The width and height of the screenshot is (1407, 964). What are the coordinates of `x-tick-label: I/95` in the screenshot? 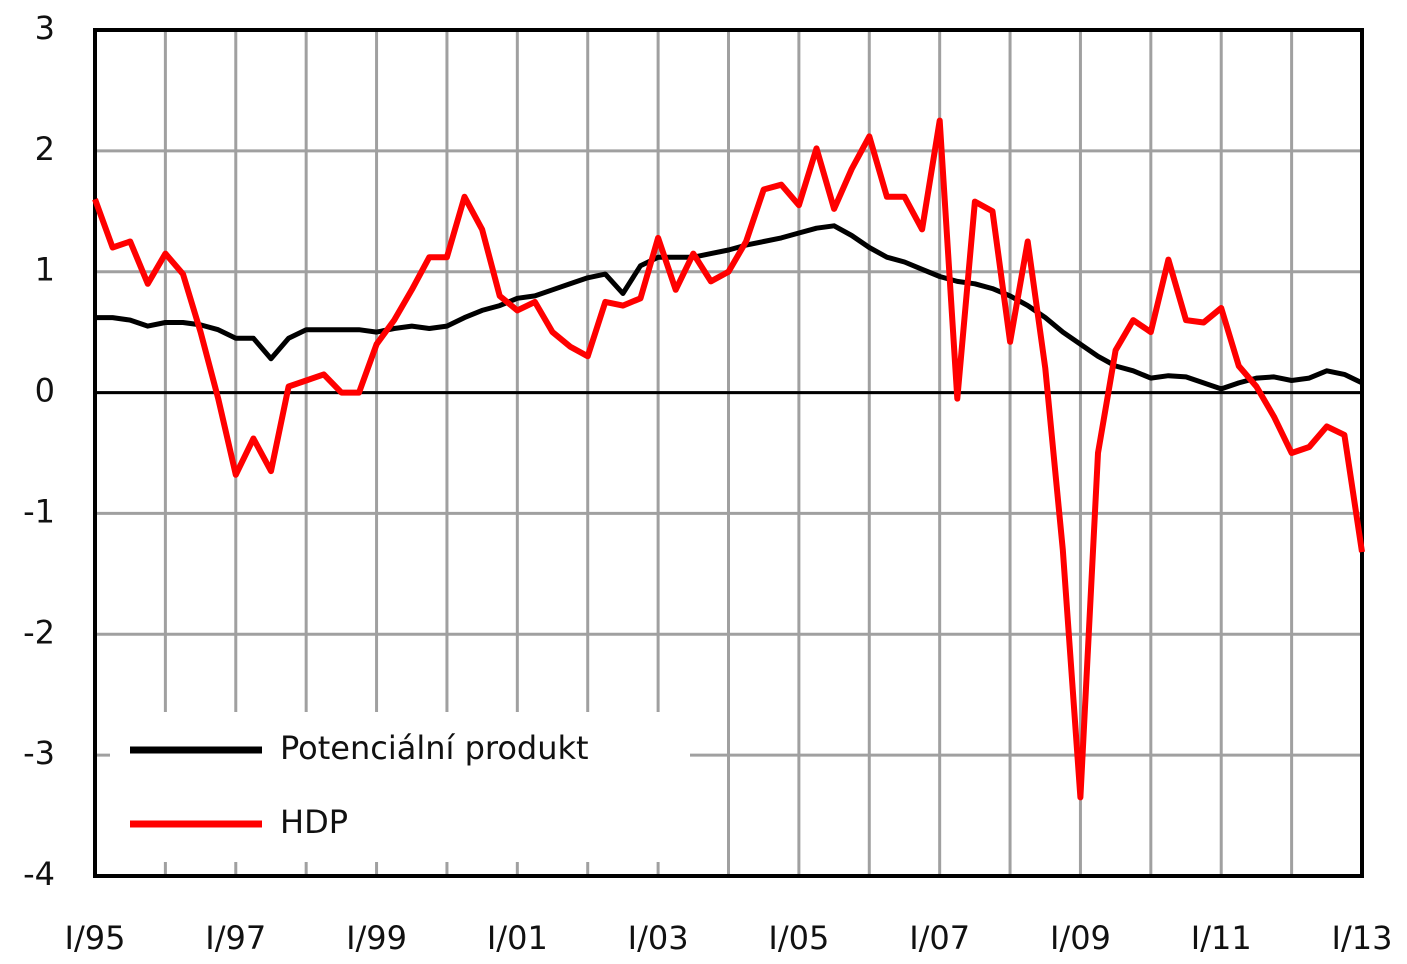 It's located at (95, 938).